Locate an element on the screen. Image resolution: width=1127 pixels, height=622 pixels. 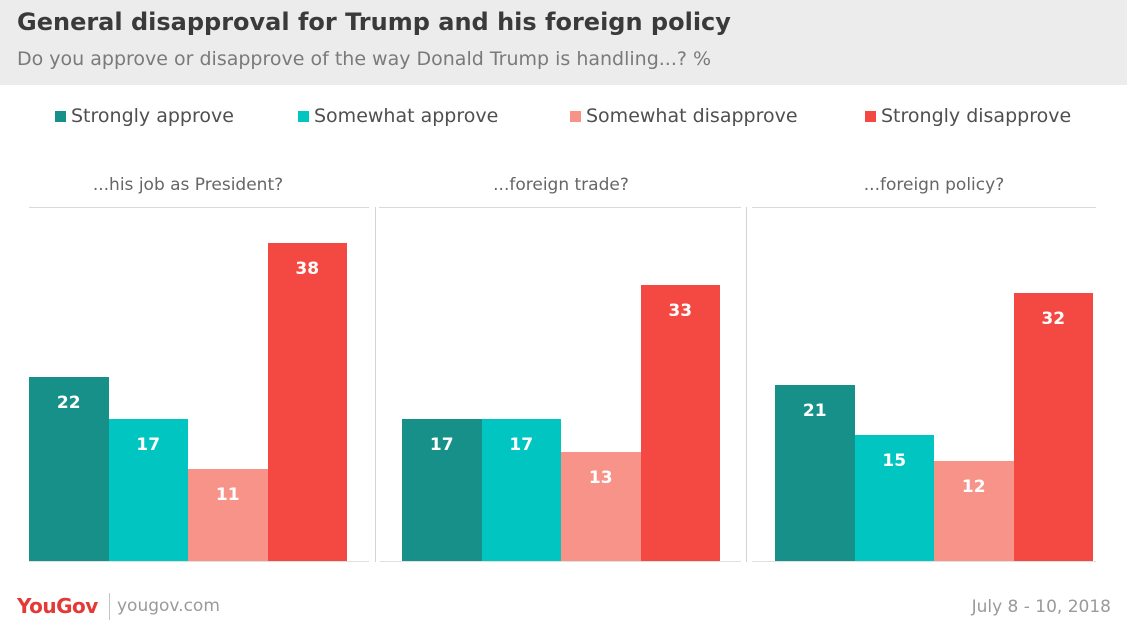
legend-item-somewhat-disapprove: Somewhat disapprove is located at coordinates (684, 116).